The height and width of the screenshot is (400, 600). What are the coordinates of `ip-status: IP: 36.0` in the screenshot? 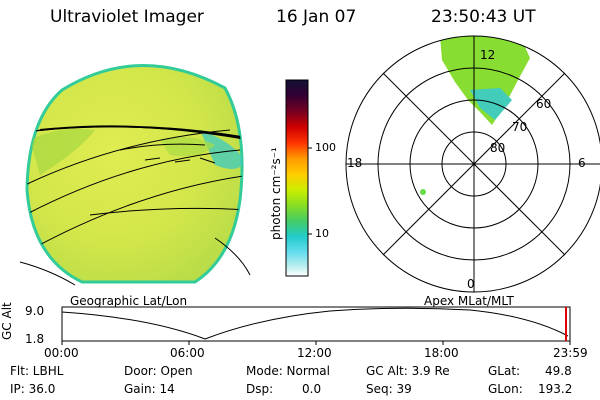 It's located at (33, 389).